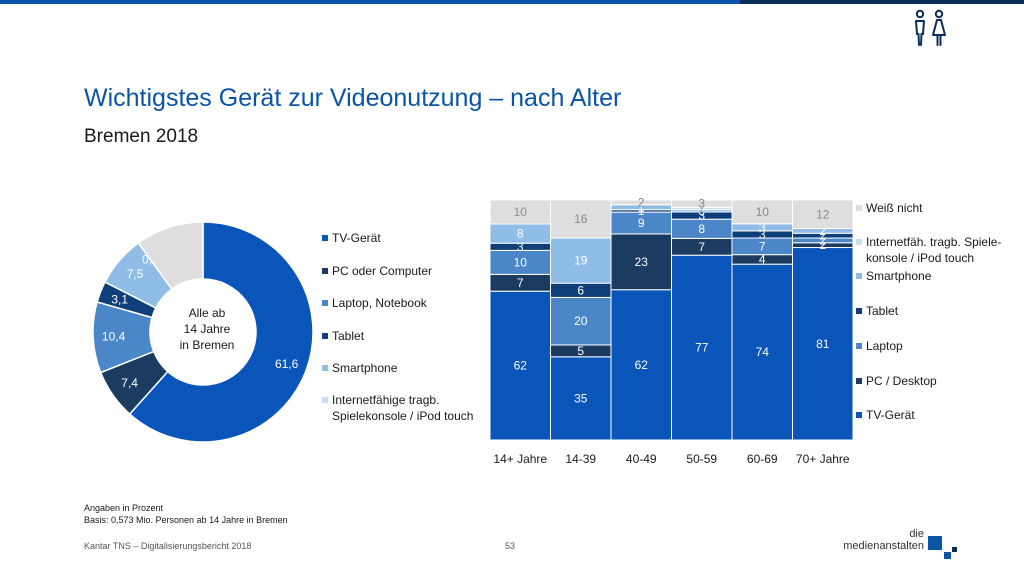 Image resolution: width=1024 pixels, height=576 pixels. I want to click on bar-data-label: 5, so click(580, 351).